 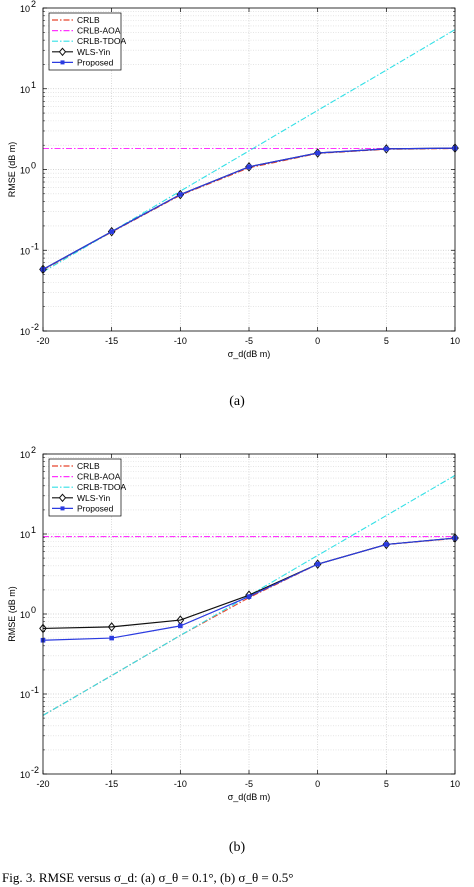 What do you see at coordinates (237, 847) in the screenshot?
I see `subcaption-b: (b)` at bounding box center [237, 847].